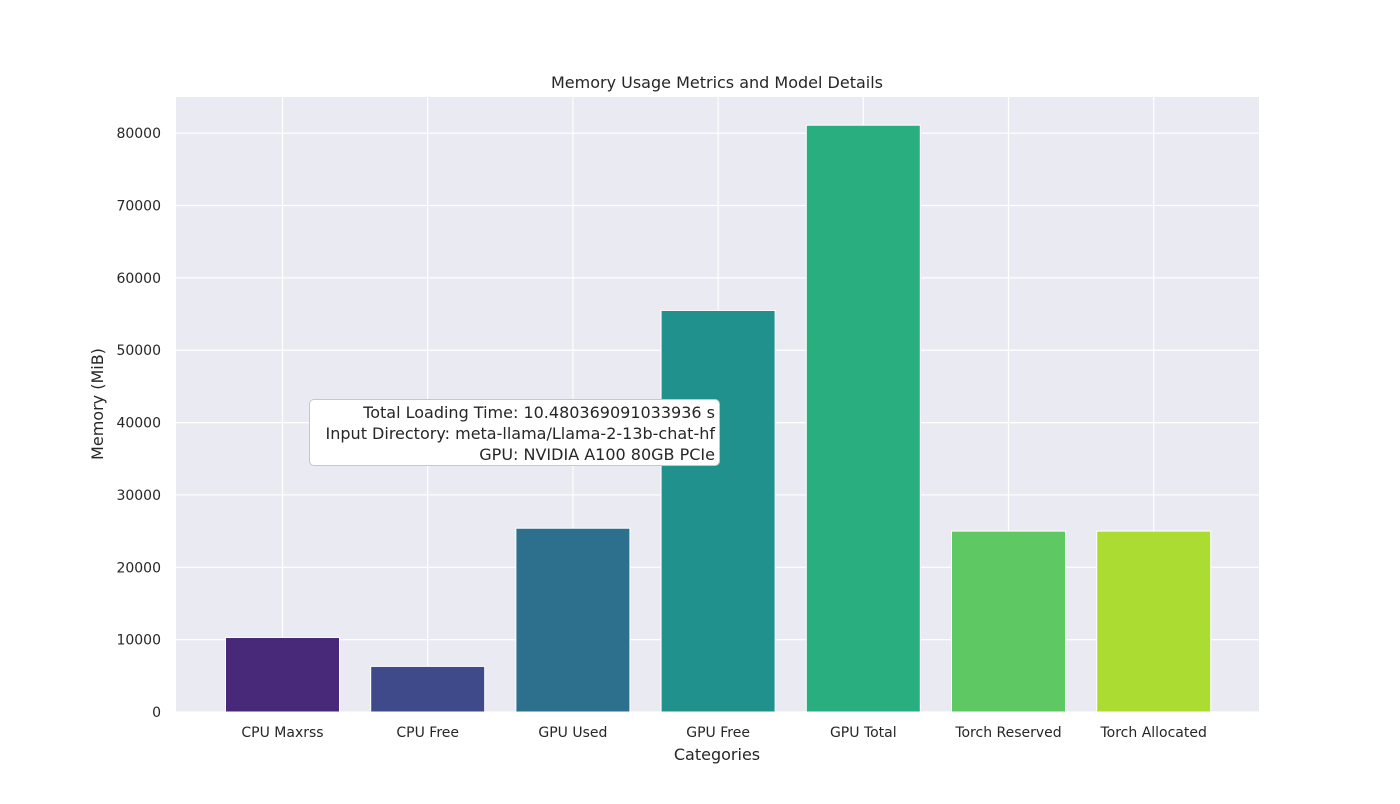 The height and width of the screenshot is (804, 1400). I want to click on y-tick-label: 60000, so click(138, 279).